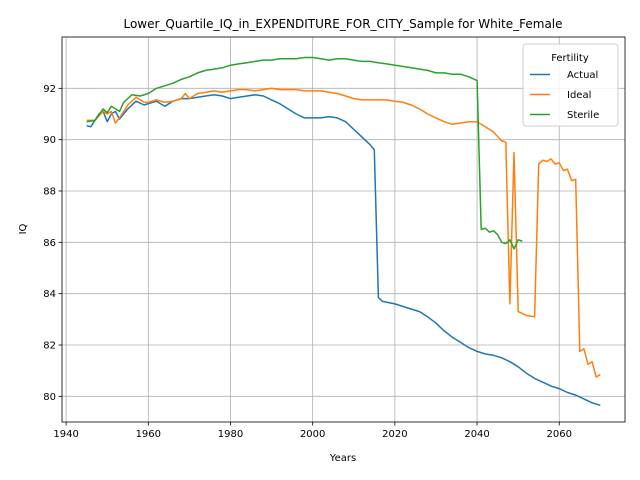 The image size is (640, 480). What do you see at coordinates (23, 228) in the screenshot?
I see `y-axis-label: IQ` at bounding box center [23, 228].